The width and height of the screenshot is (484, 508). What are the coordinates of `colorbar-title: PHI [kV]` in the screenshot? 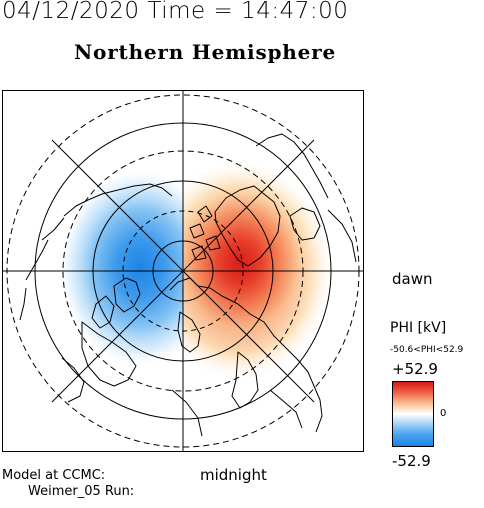 It's located at (418, 328).